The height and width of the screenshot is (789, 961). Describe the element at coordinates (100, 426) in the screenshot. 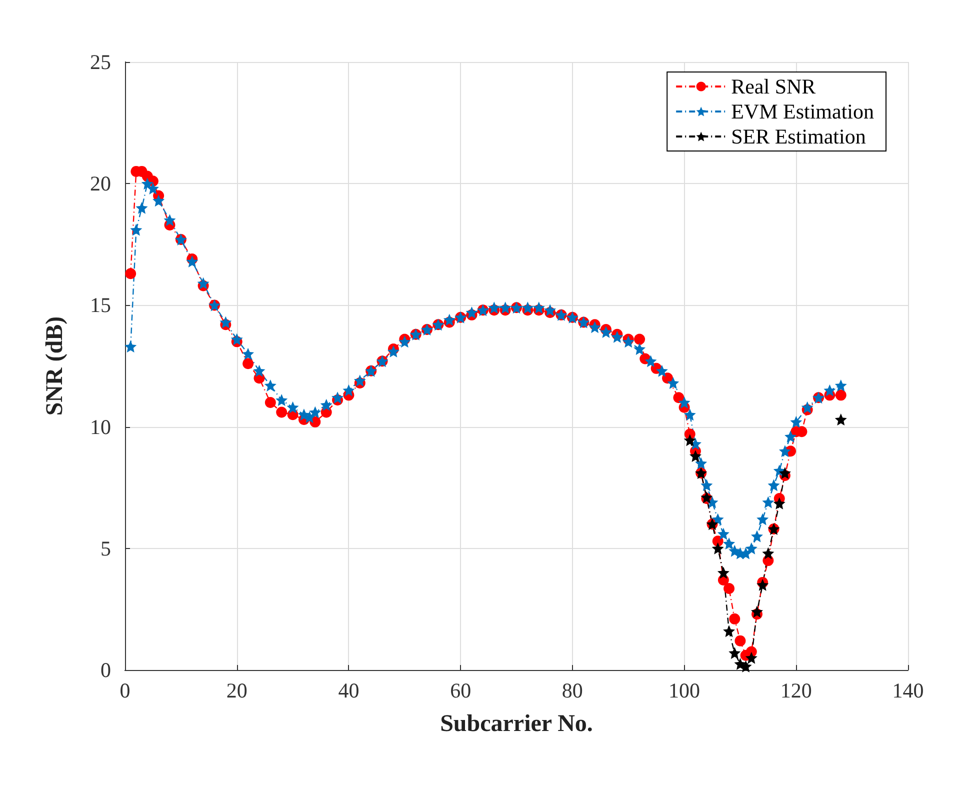

I see `y-tick-label: 10` at that location.